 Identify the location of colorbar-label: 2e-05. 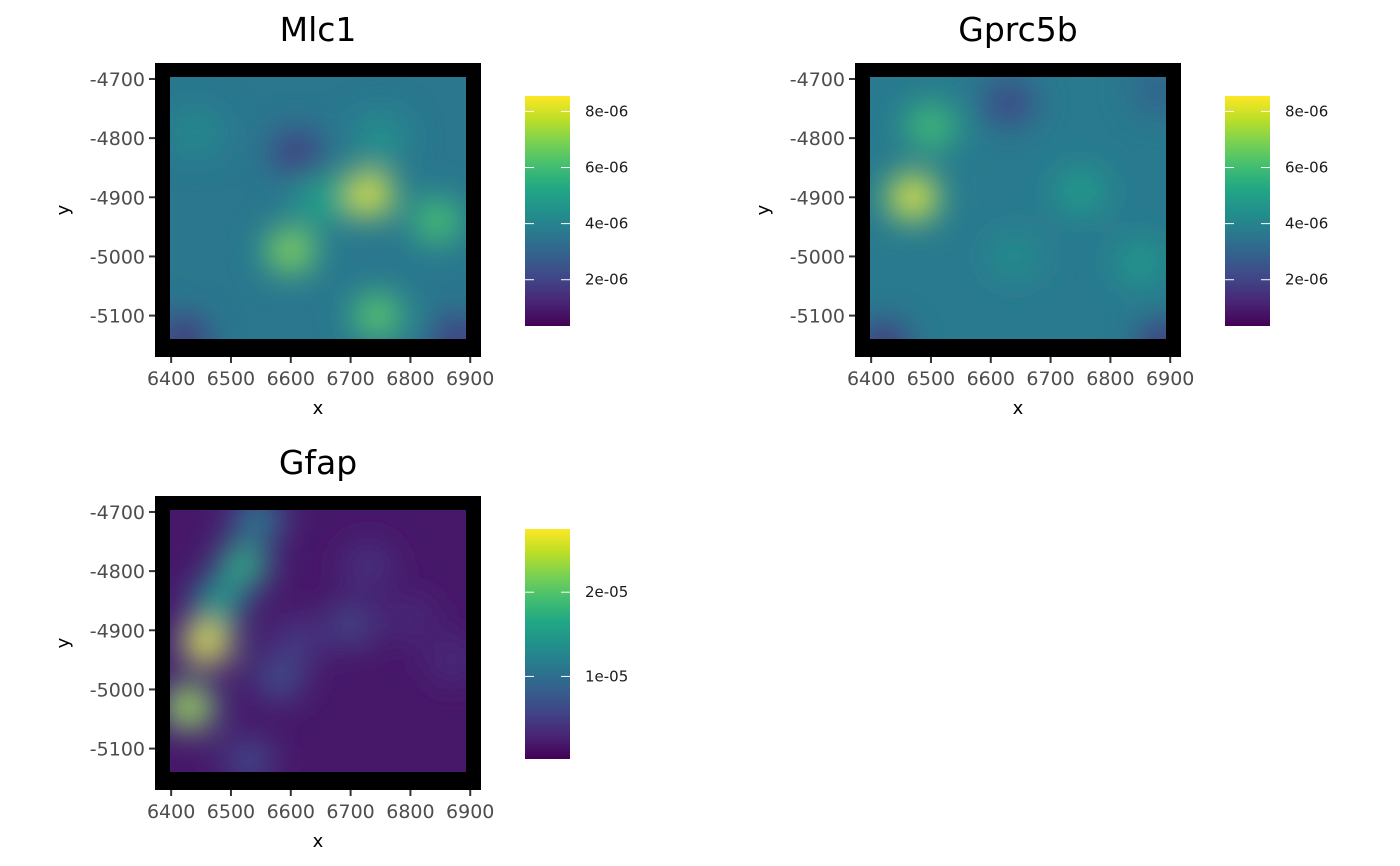
(606, 592).